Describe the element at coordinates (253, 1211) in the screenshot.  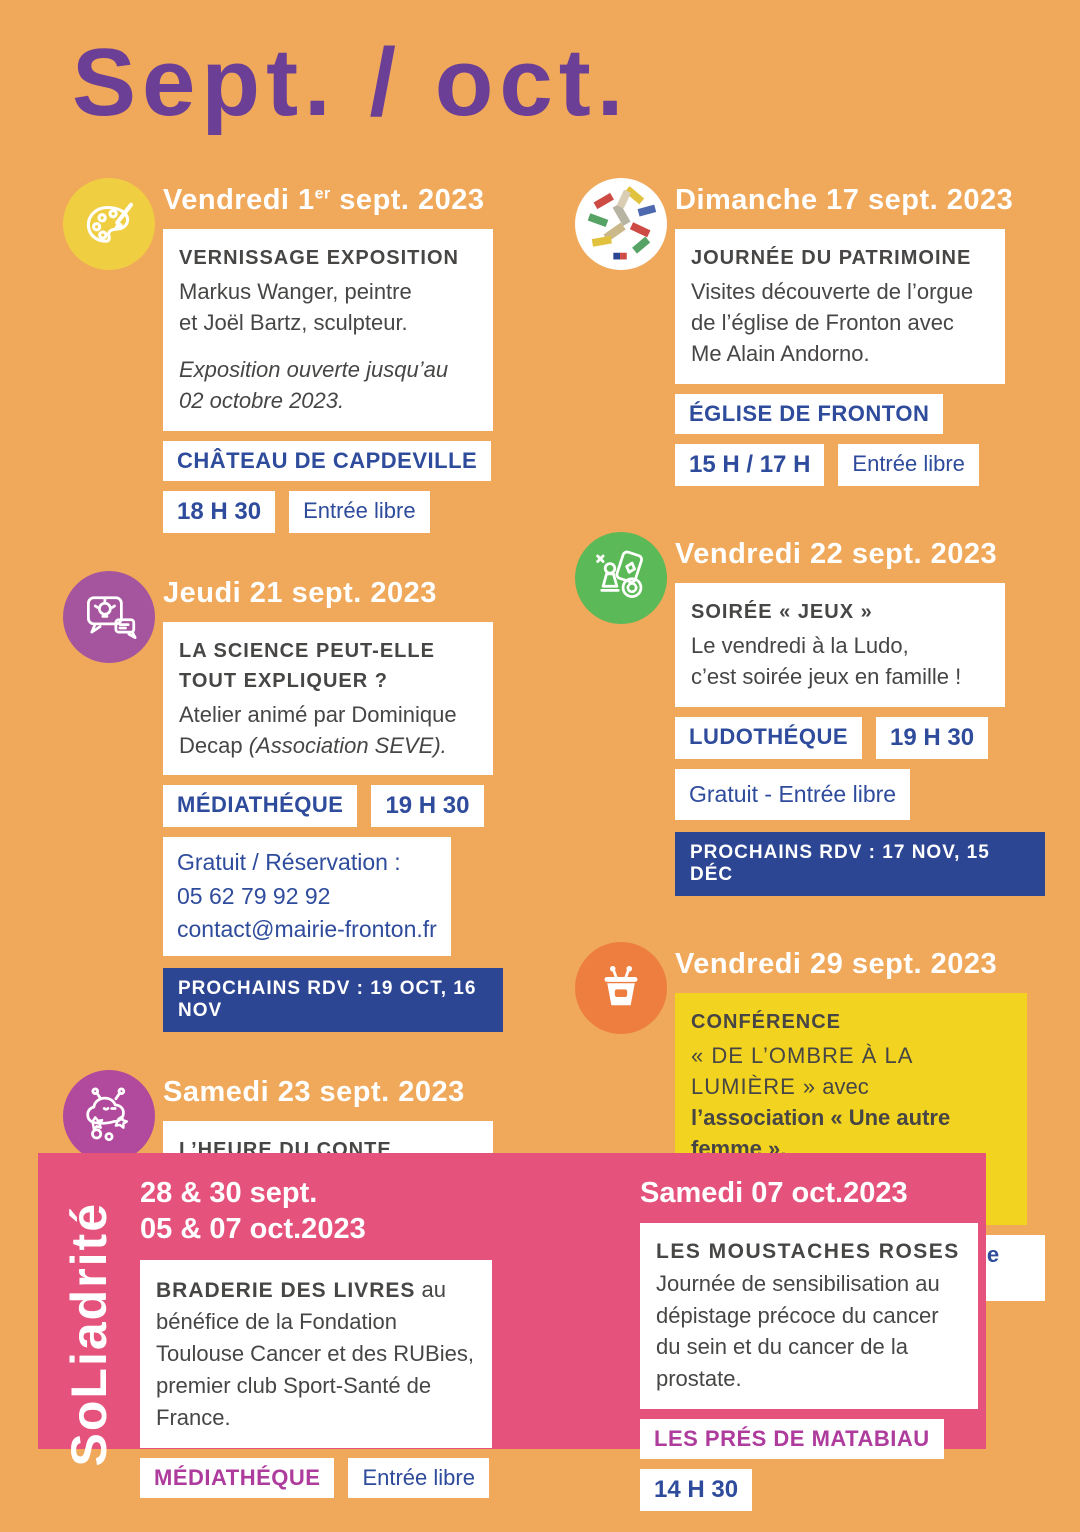
I see `banner-event-dates: 28 & 30 sept. 05 & 07 oct.2023` at that location.